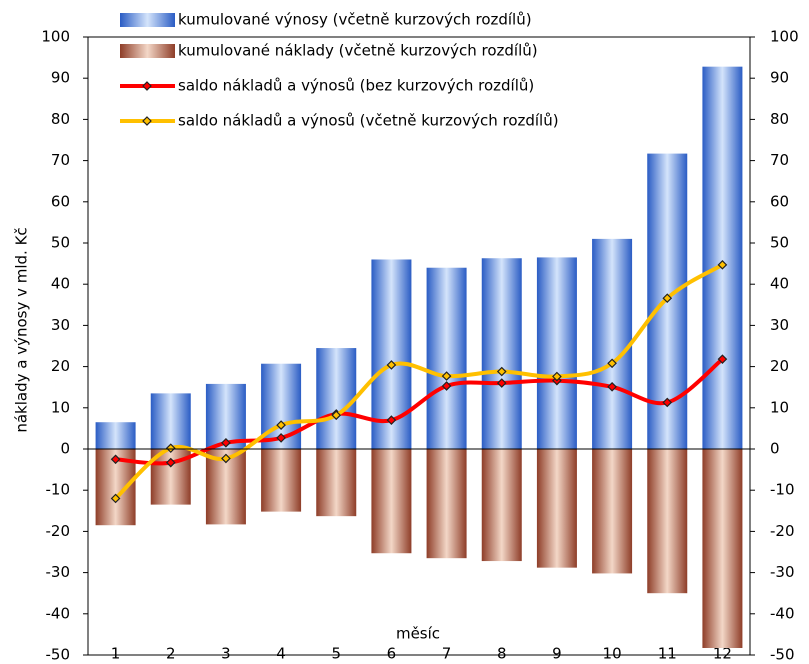  I want to click on x-tick-label: 12, so click(722, 653).